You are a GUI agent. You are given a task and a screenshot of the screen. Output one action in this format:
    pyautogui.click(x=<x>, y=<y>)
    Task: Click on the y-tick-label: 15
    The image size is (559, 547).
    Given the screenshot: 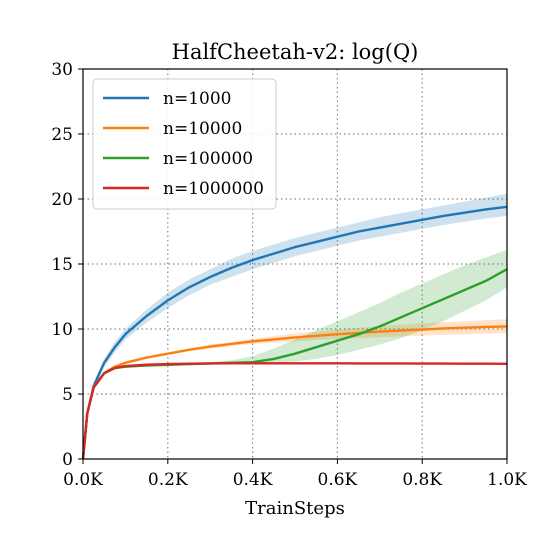 What is the action you would take?
    pyautogui.click(x=62, y=265)
    